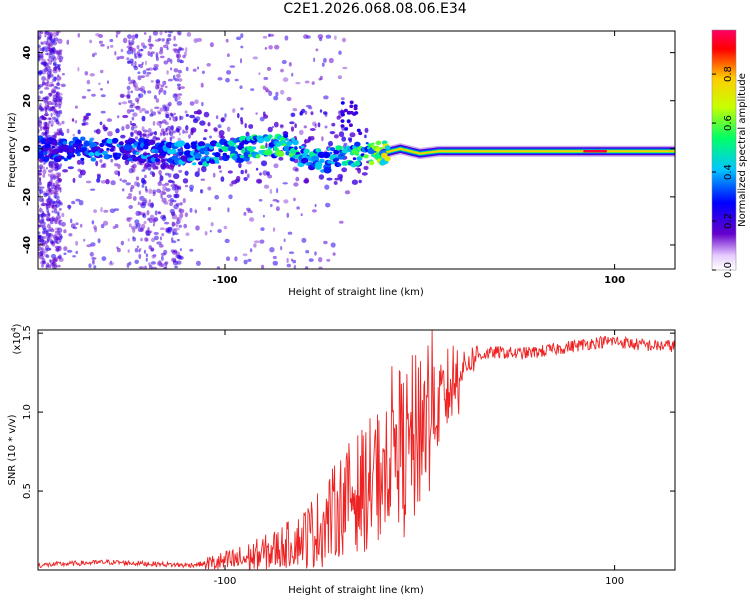  Describe the element at coordinates (742, 150) in the screenshot. I see `colorbar-label: Normalized spectral amplitude` at that location.